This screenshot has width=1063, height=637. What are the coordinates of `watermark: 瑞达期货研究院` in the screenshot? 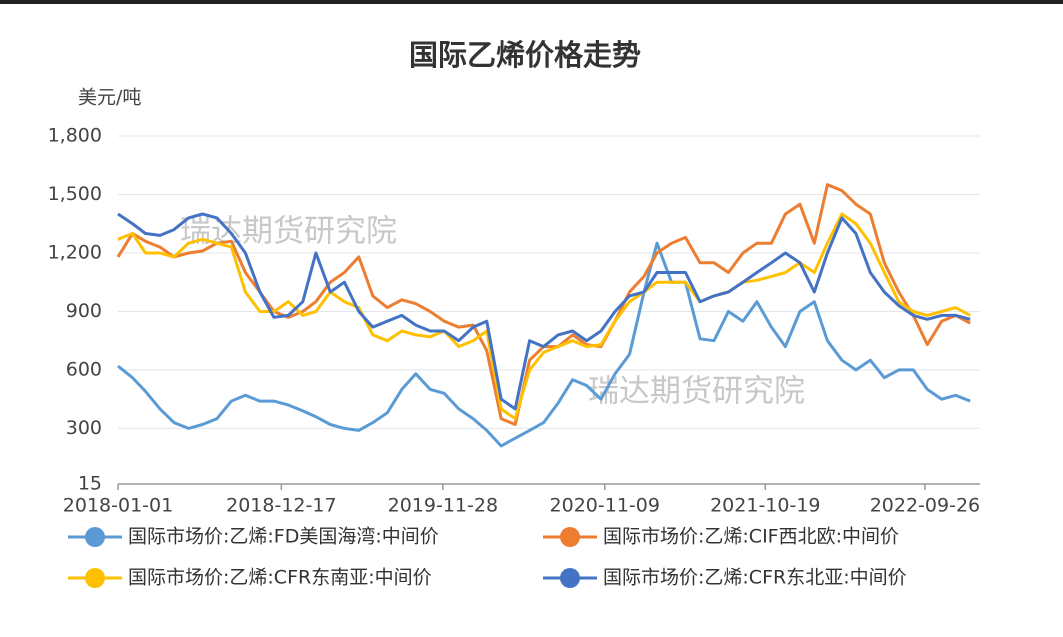 It's located at (696, 392).